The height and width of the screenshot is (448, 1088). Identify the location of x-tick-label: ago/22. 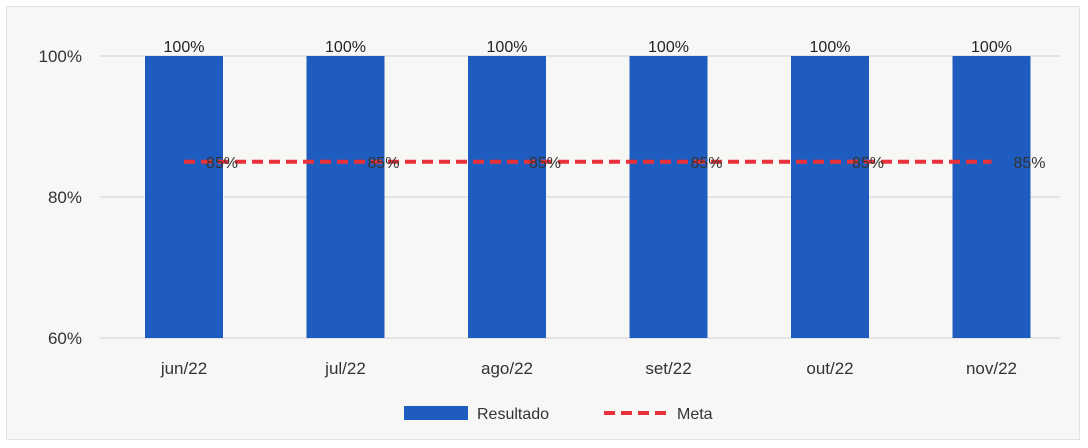
(507, 368).